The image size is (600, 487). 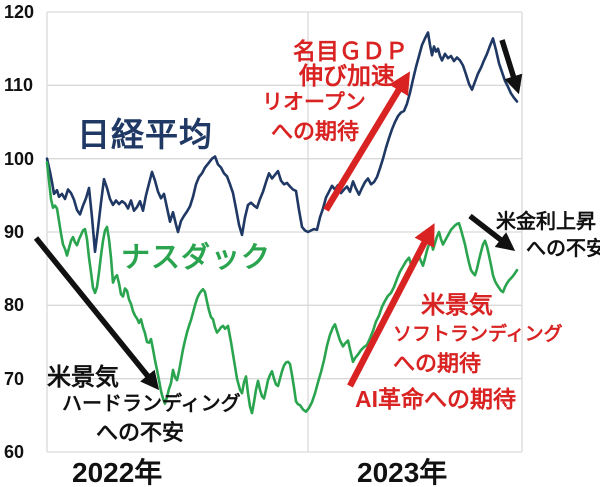 What do you see at coordinates (511, 67) in the screenshot?
I see `nikkei-drop-arrow` at bounding box center [511, 67].